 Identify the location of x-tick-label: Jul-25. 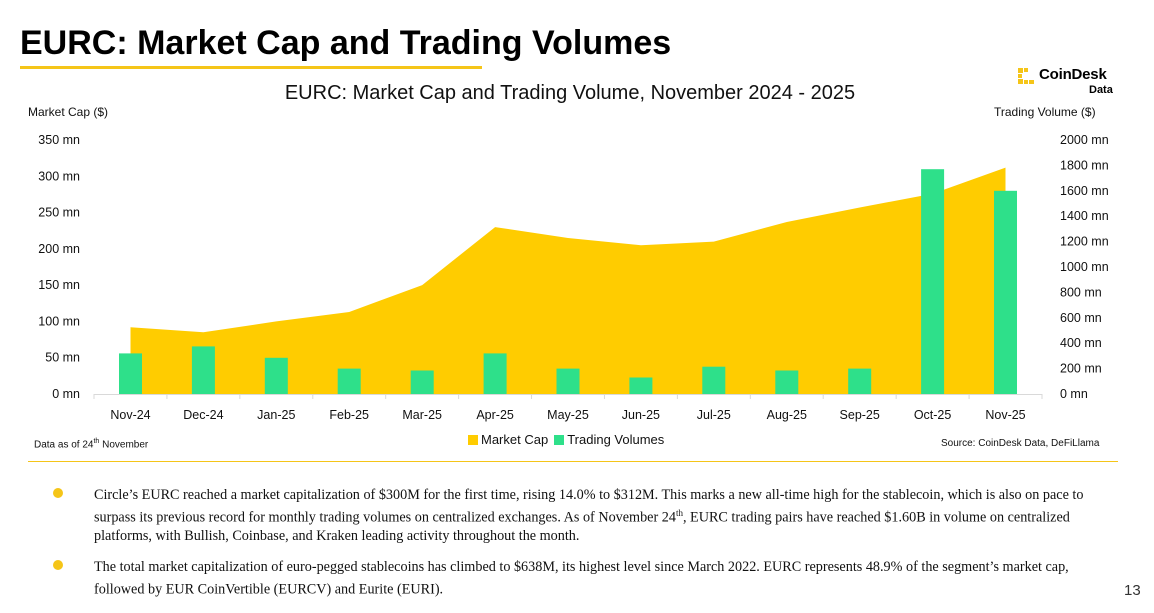
(714, 415).